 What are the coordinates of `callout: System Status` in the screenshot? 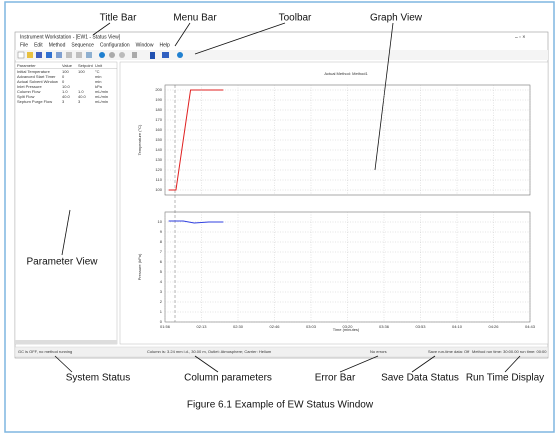 It's located at (98, 378).